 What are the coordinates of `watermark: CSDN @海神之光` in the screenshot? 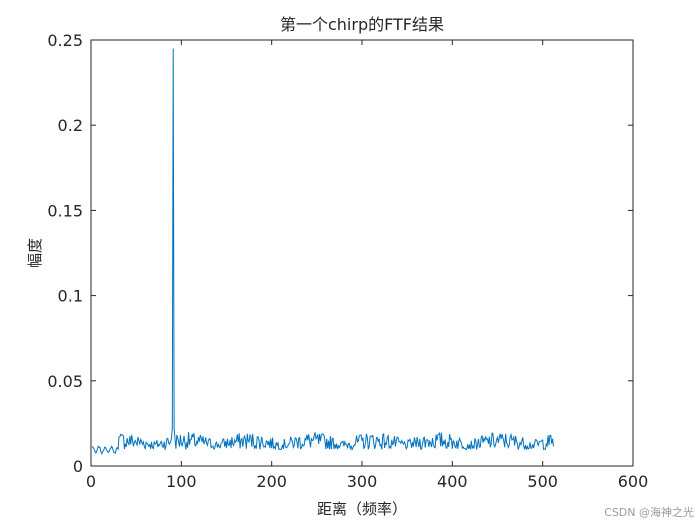 It's located at (649, 512).